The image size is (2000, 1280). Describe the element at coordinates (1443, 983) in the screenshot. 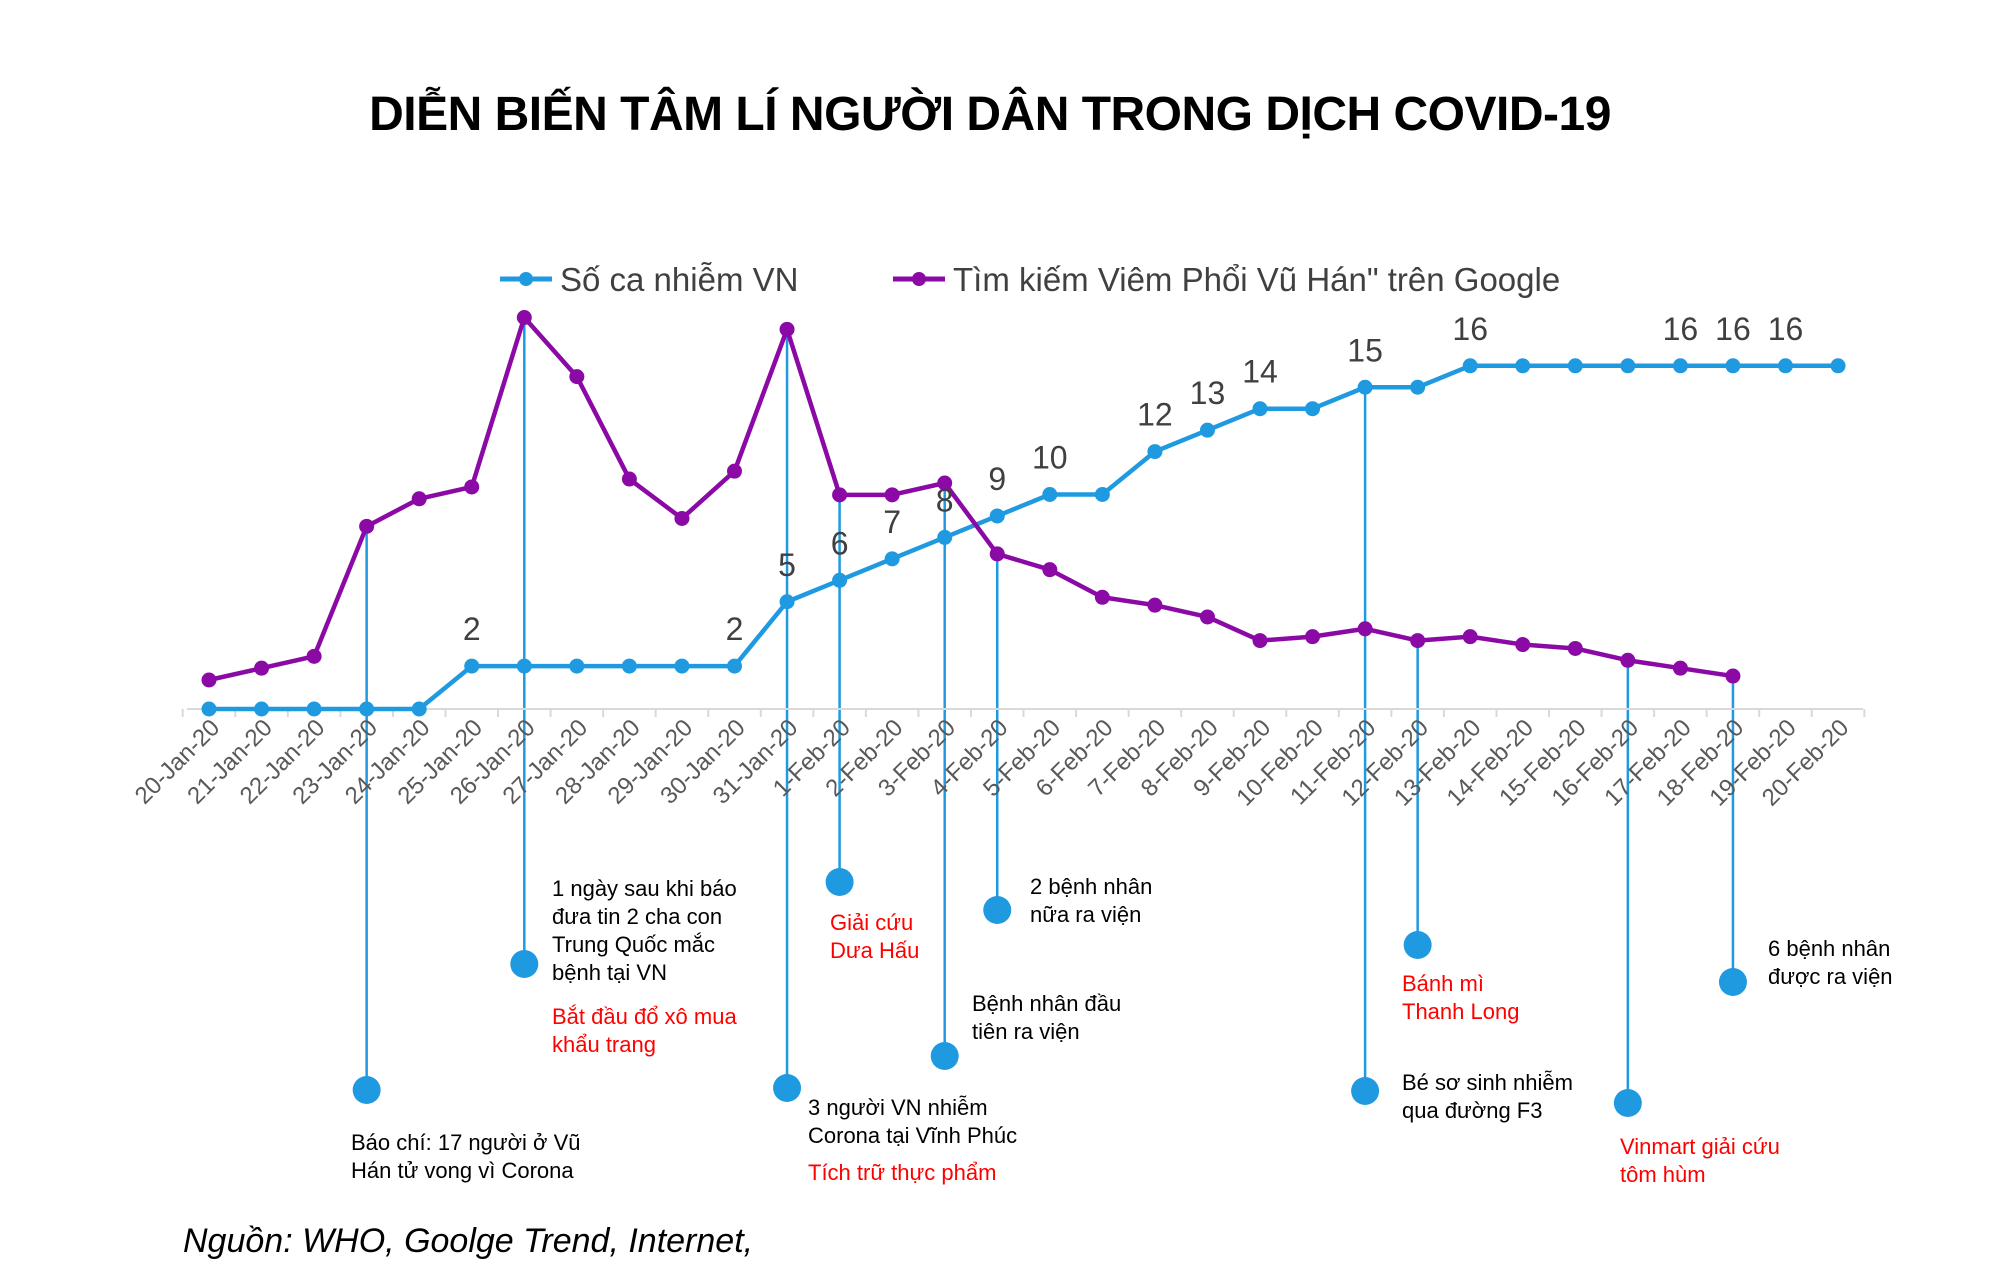

I see `annotation-highlight: Bánh mì` at that location.